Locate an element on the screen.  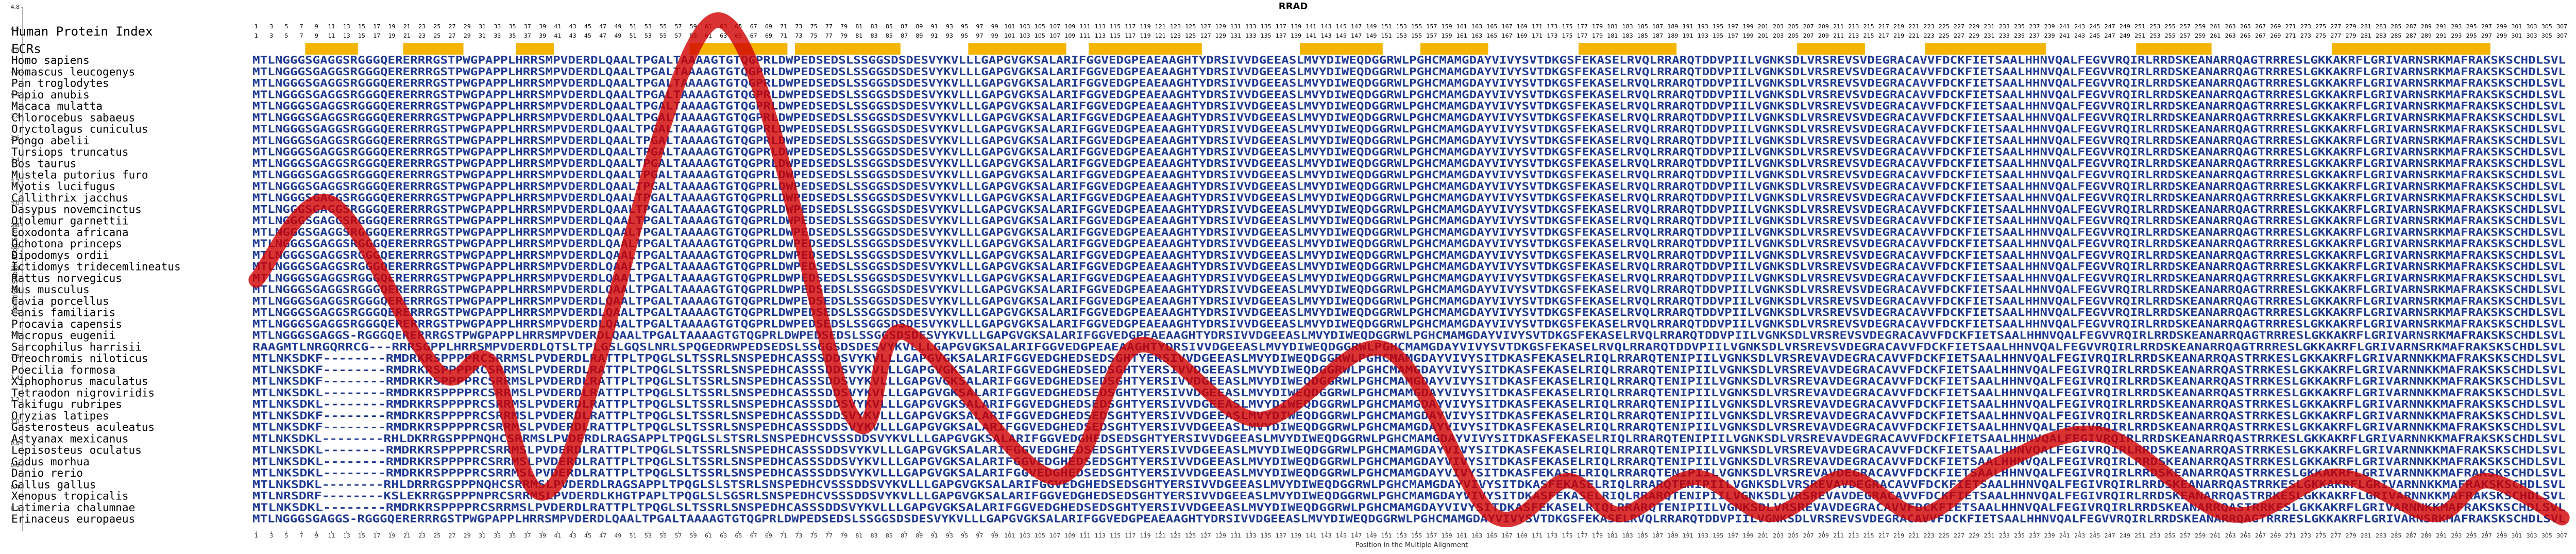
x-tick-label: 255 is located at coordinates (2170, 536).